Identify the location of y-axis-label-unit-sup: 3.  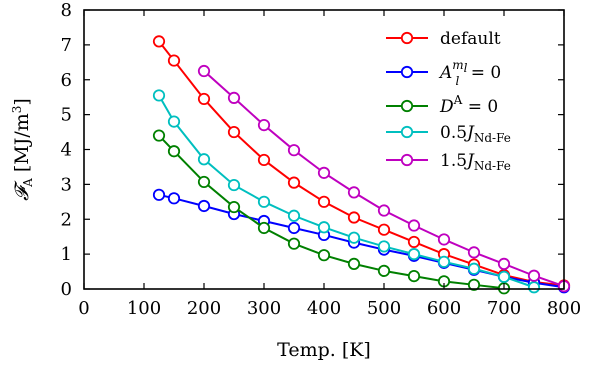
(17, 110).